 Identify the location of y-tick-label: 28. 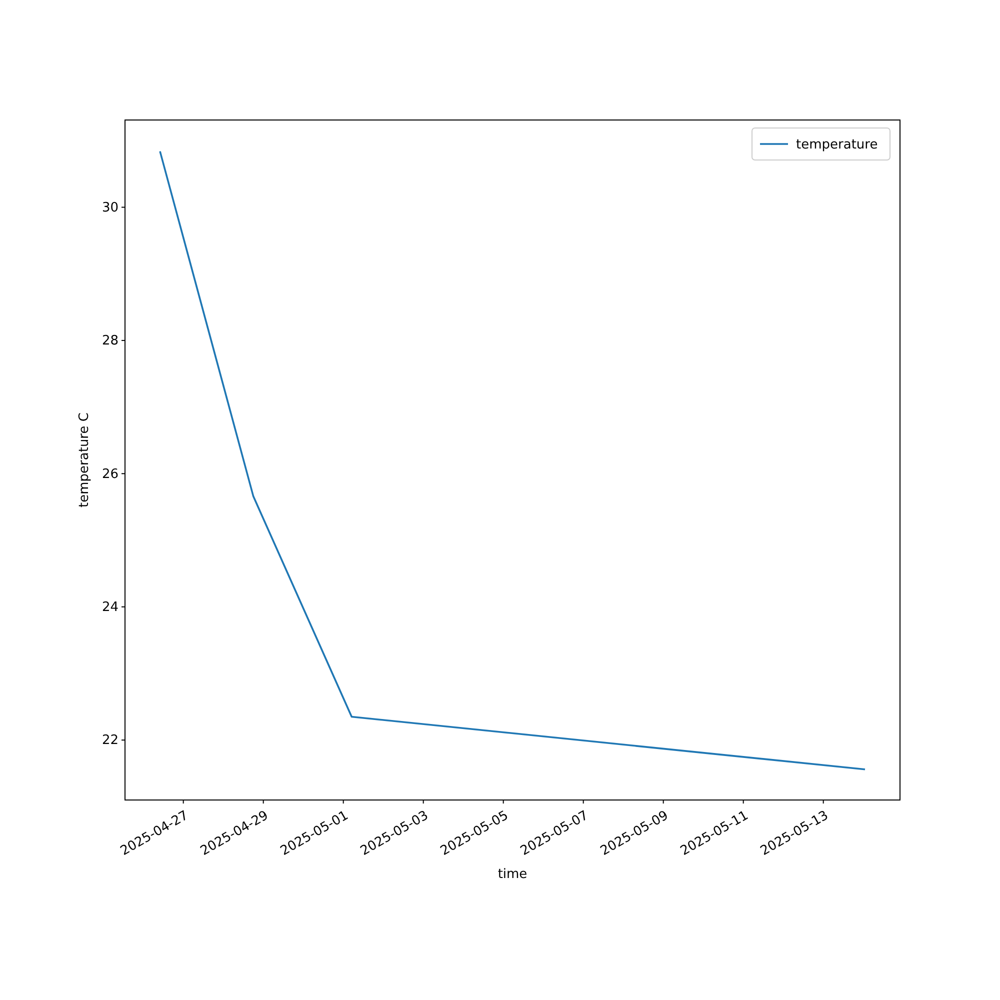
(110, 341).